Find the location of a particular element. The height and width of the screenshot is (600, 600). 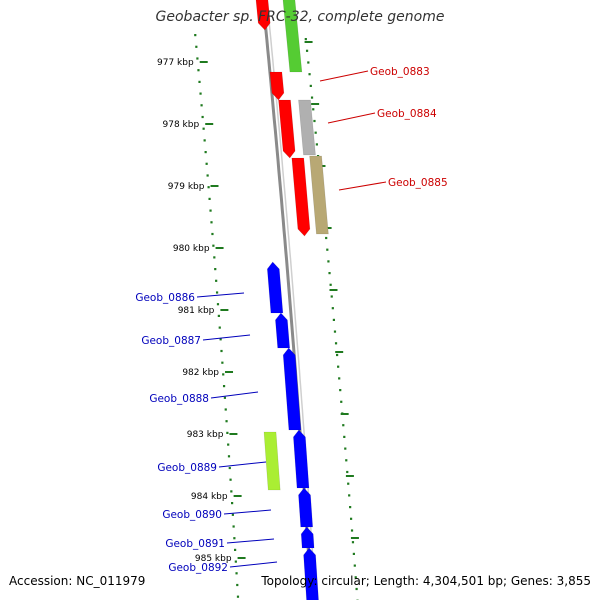

map-title: Geobacter sp. FRC-32, complete genome is located at coordinates (300, 17).